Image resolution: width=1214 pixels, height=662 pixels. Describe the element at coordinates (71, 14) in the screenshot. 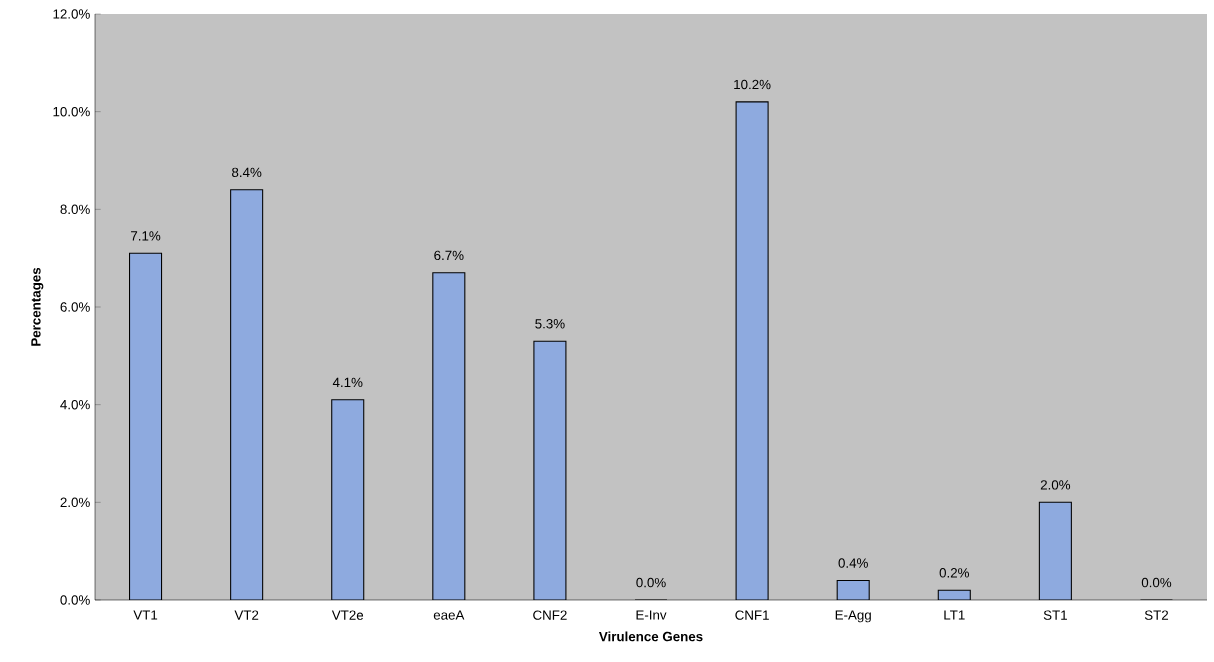

I see `y-tick-label: 12.0%` at that location.